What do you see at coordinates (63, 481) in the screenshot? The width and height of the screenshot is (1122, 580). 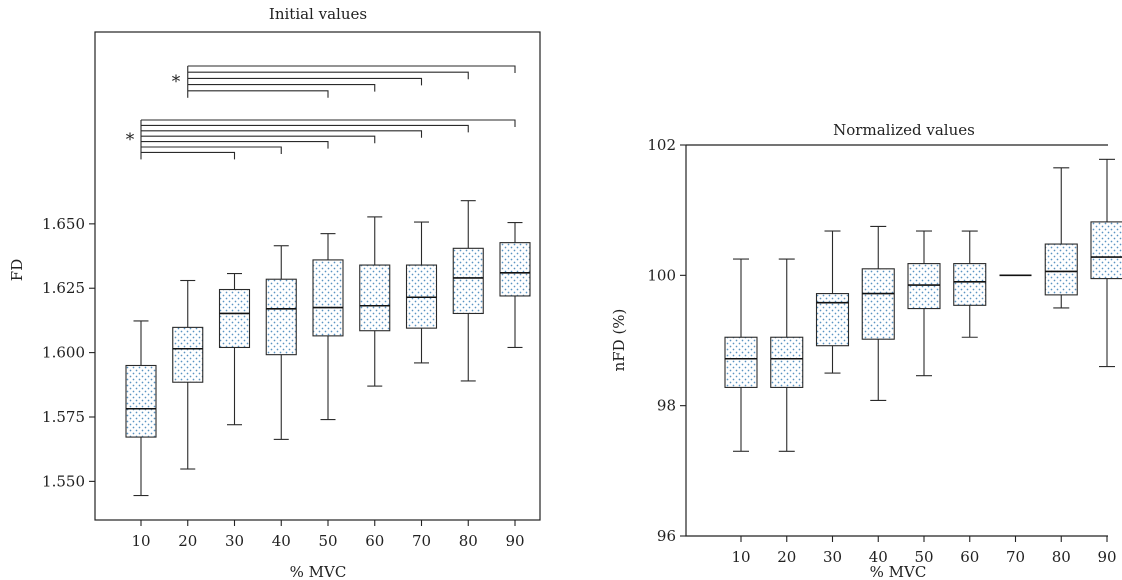 I see `y-tick-label: 1.550` at bounding box center [63, 481].